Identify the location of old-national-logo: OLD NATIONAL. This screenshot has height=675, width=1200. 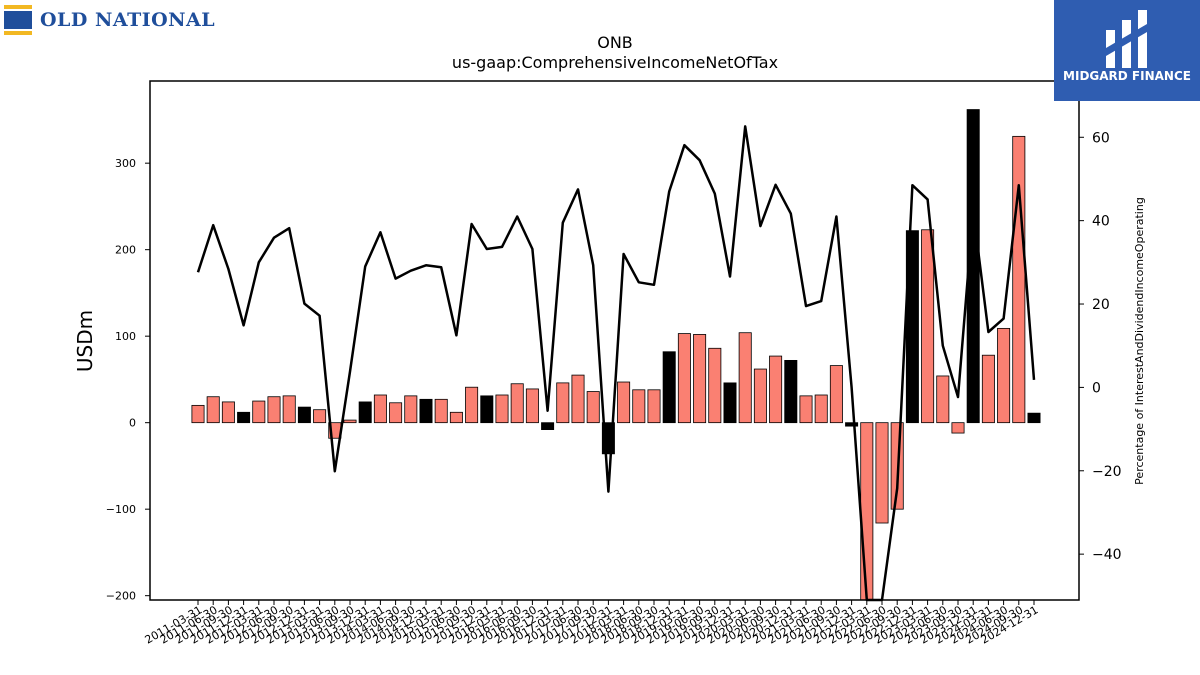
(109, 20).